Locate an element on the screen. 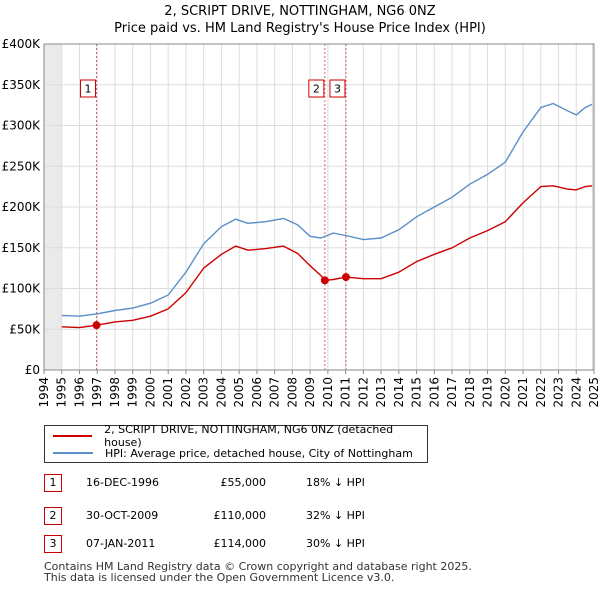 The width and height of the screenshot is (600, 590). y-tick-label: £200K is located at coordinates (22, 207).